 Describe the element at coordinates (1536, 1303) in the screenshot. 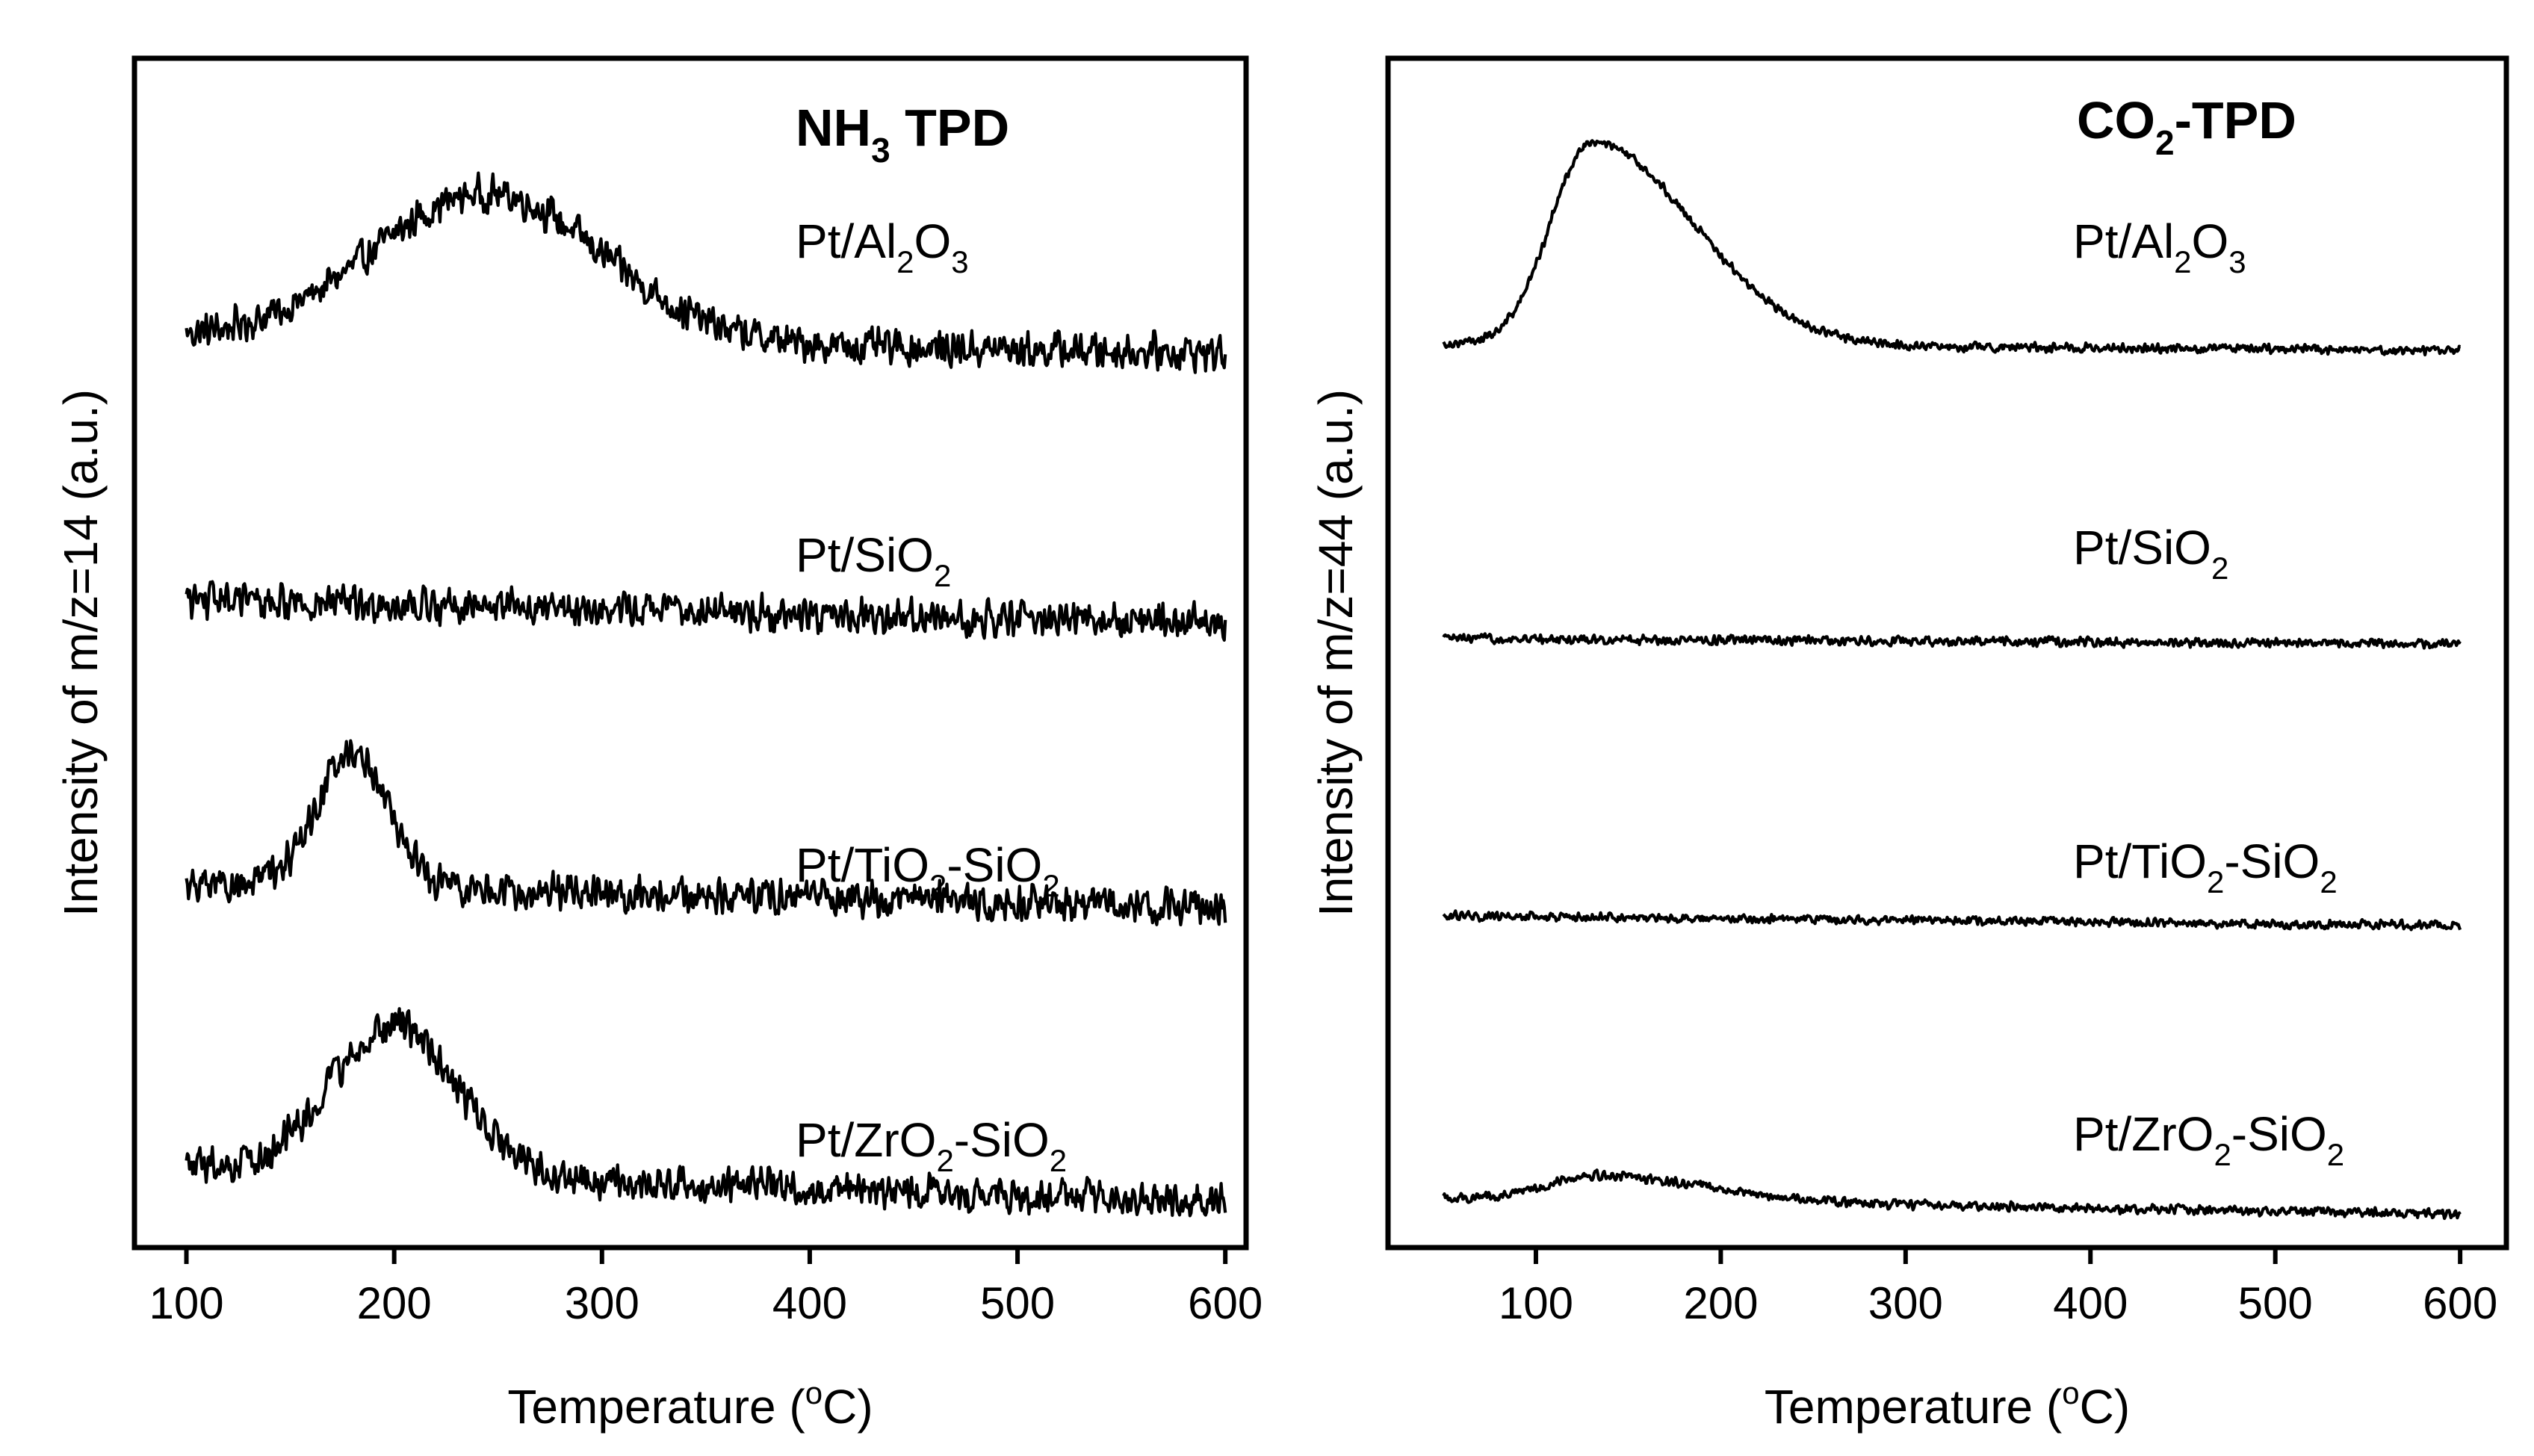

I see `co2-tpd-x-tick-label: 100` at that location.